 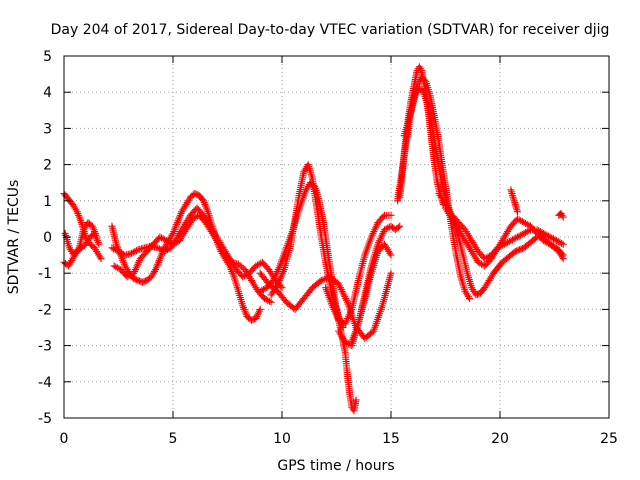 What do you see at coordinates (391, 439) in the screenshot?
I see `x-tick-label: 15` at bounding box center [391, 439].